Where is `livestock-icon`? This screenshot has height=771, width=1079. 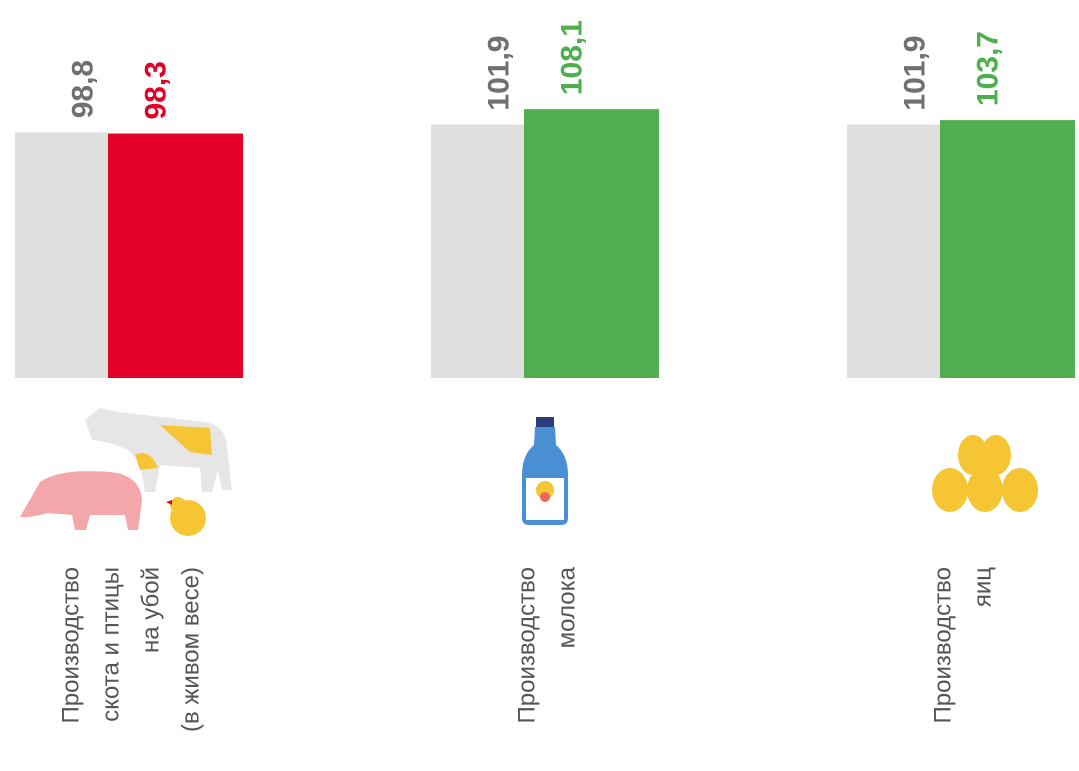 livestock-icon is located at coordinates (126, 472).